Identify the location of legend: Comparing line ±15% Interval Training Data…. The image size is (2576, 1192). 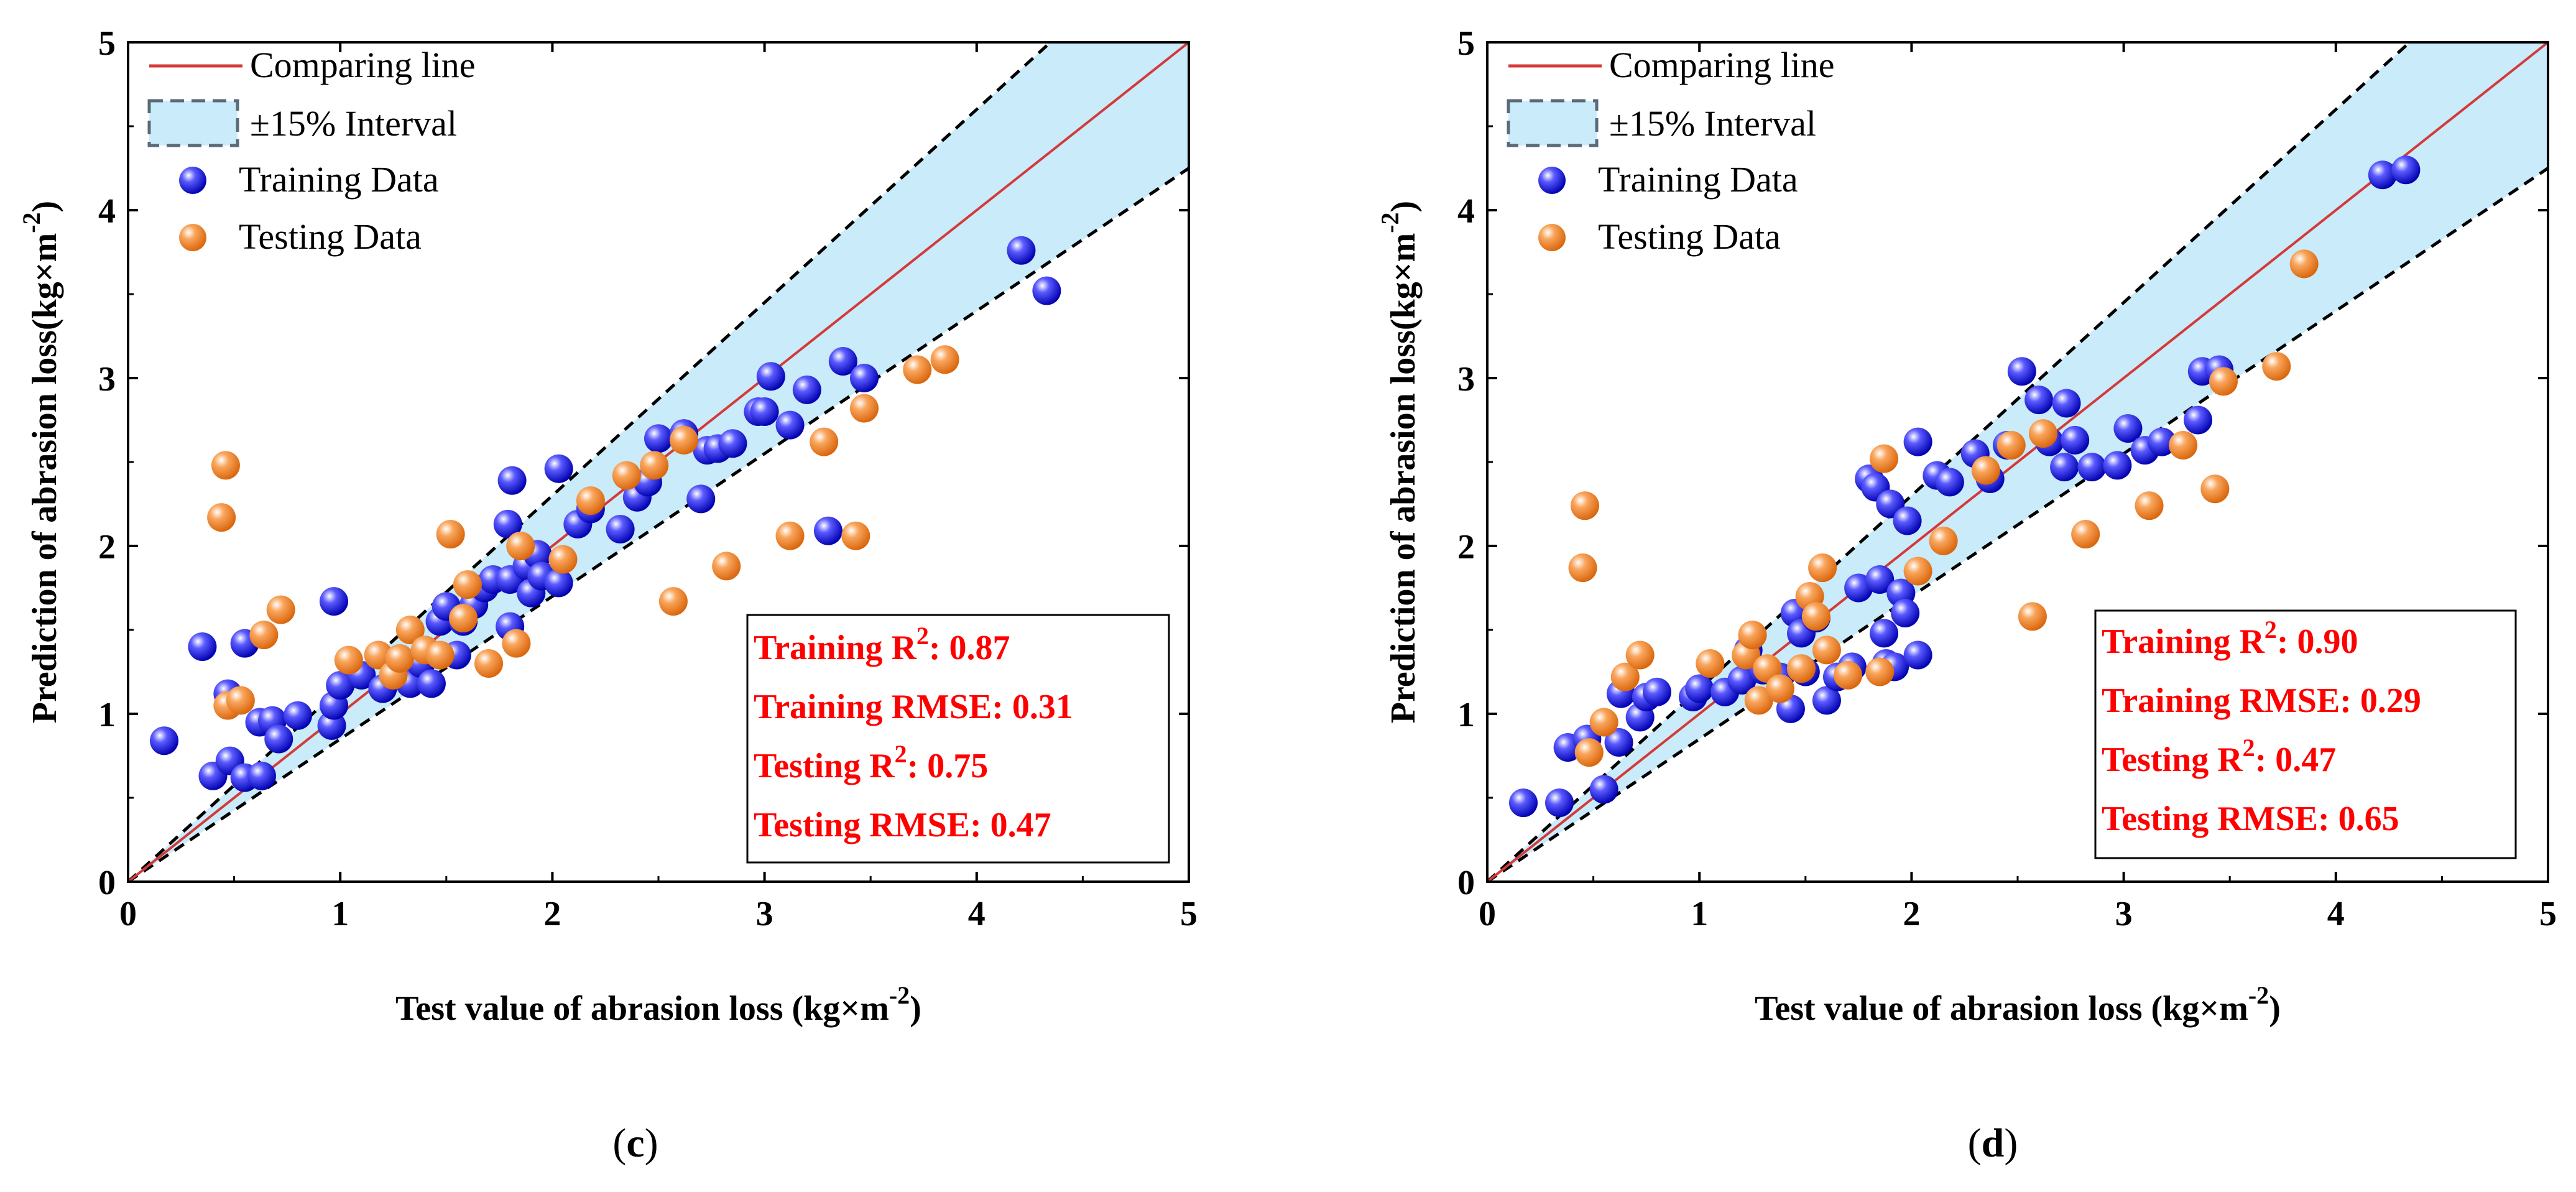
(1670, 151).